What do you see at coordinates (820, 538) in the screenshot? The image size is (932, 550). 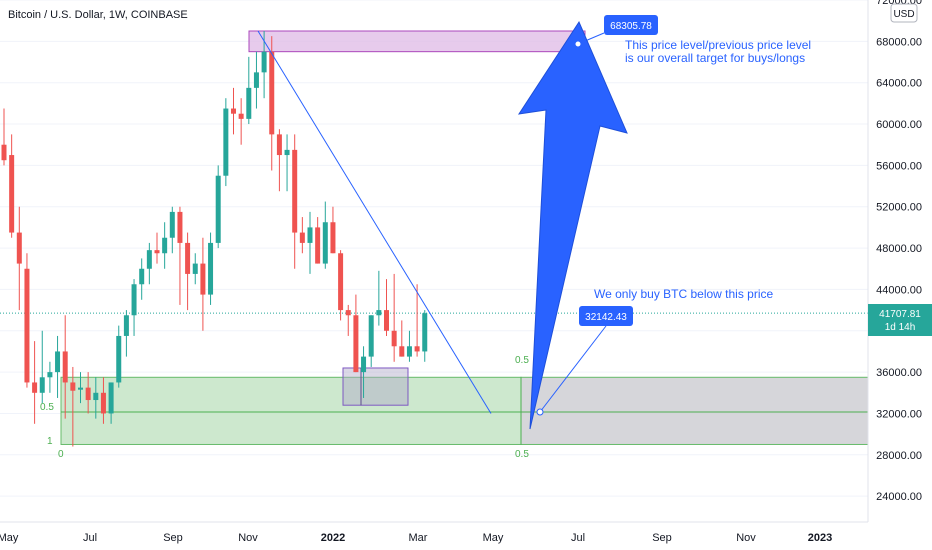 I see `time-tick-label: 2023` at bounding box center [820, 538].